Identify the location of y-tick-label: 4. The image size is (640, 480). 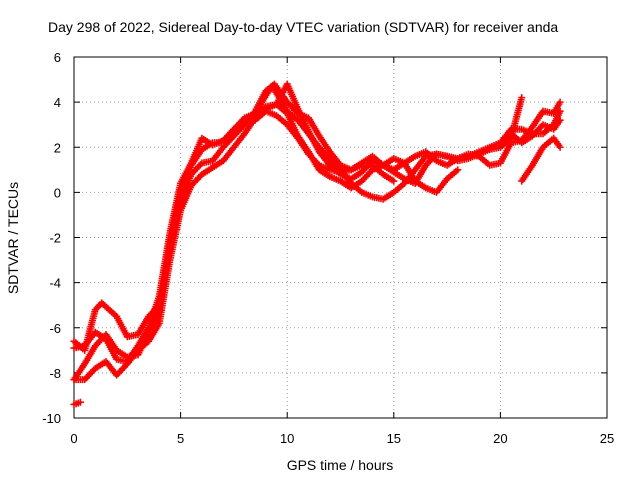
(57, 102).